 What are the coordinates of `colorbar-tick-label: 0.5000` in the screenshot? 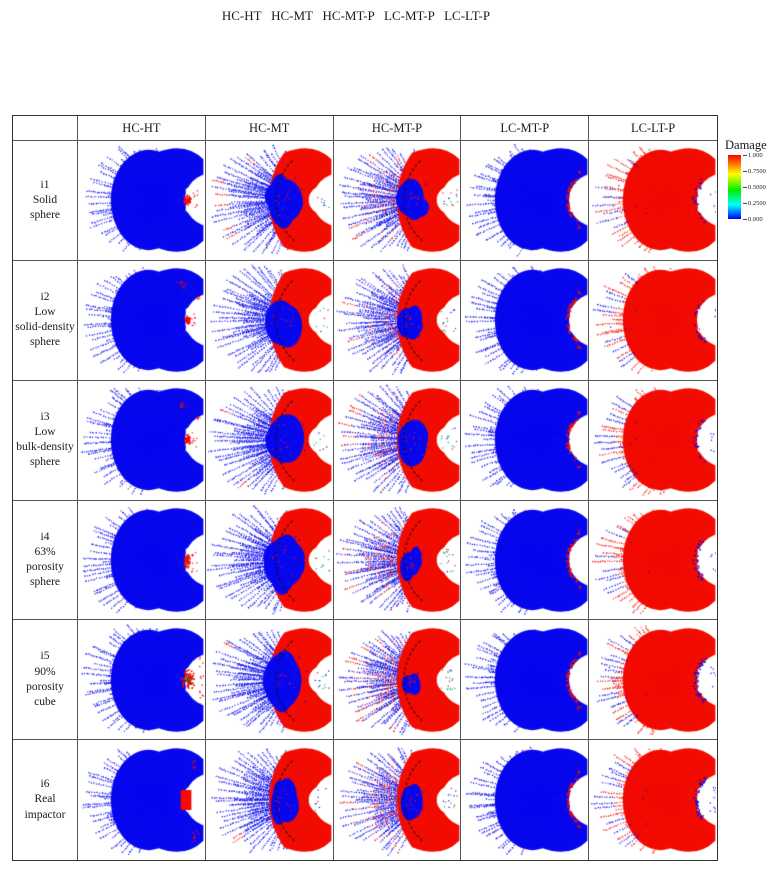 It's located at (754, 187).